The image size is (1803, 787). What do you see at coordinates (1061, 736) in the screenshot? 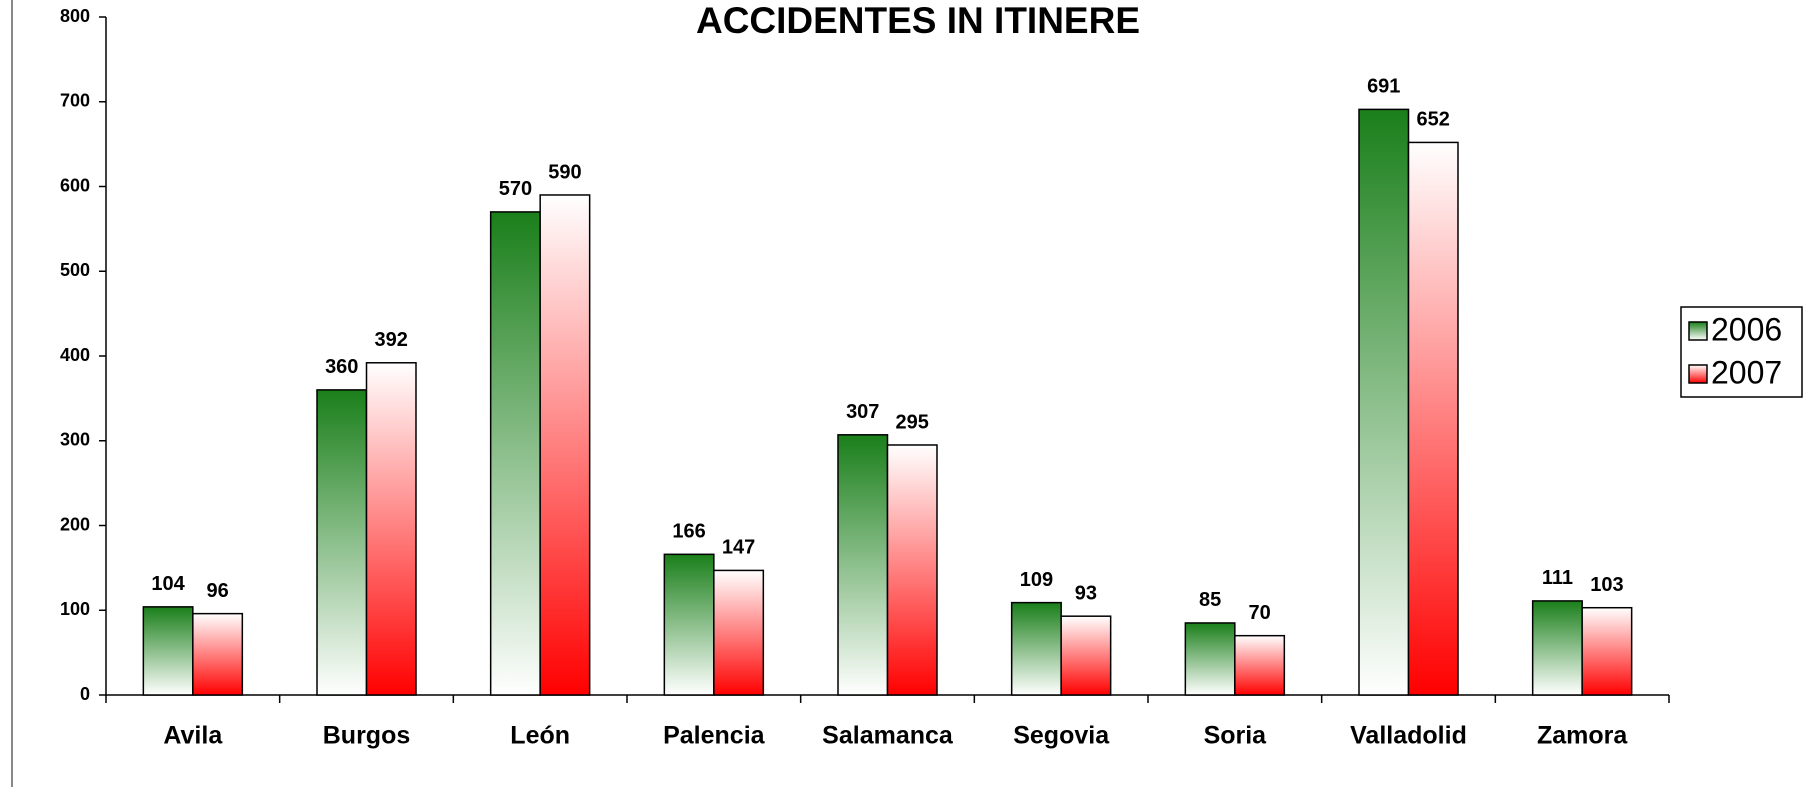
I see `x-tick-label: Segovia` at bounding box center [1061, 736].